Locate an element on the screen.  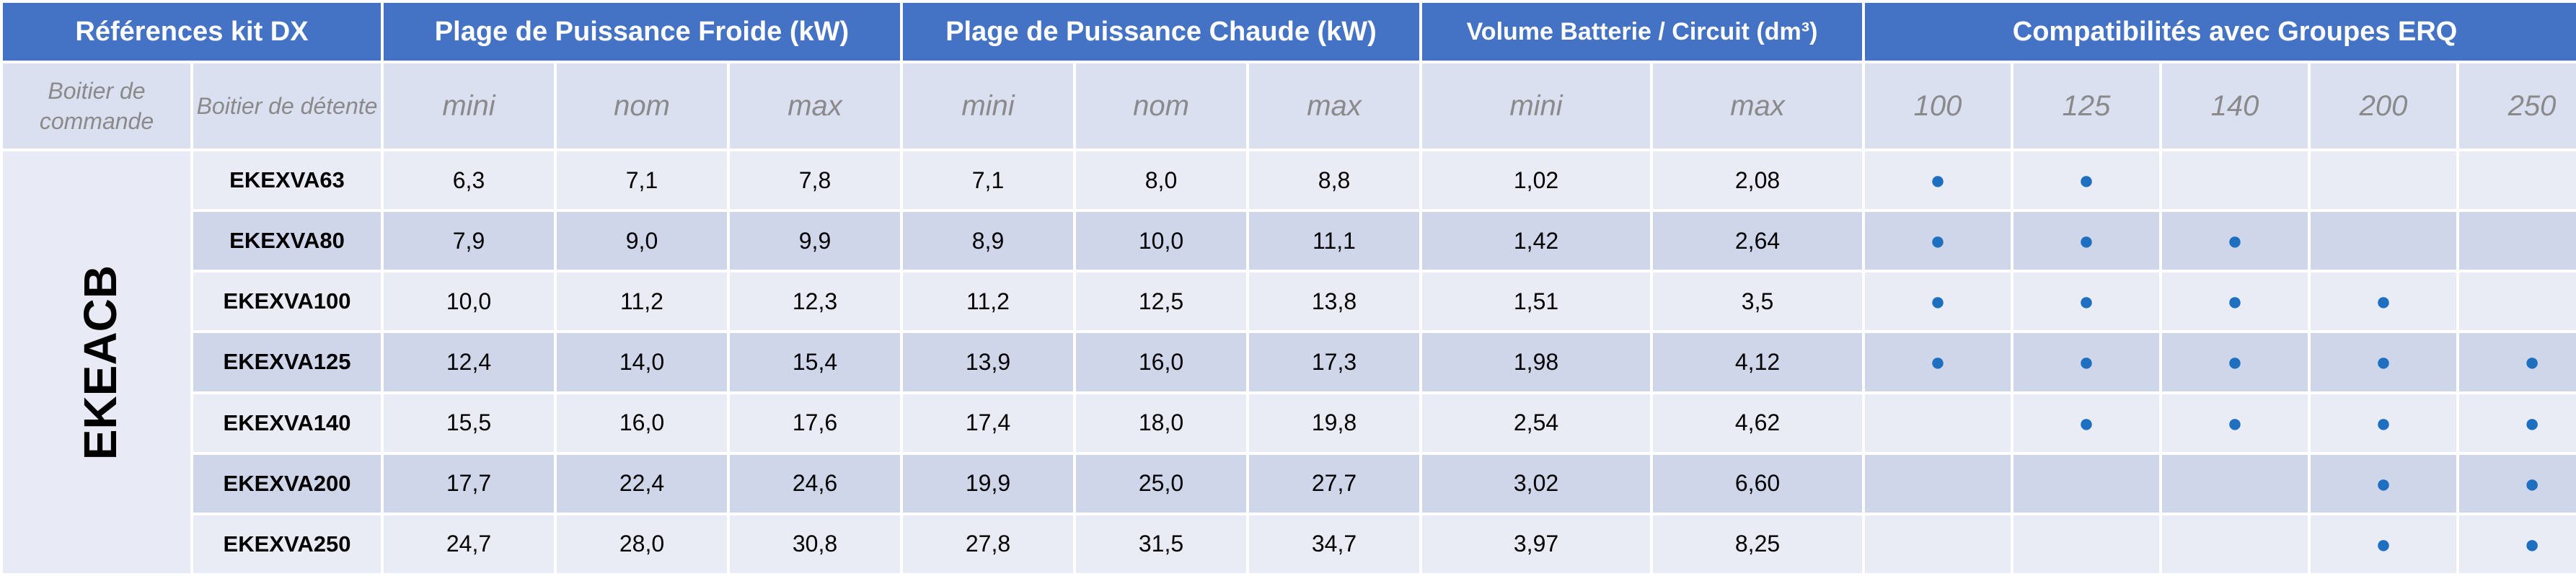
hot-value-cell: 19,8 is located at coordinates (1334, 423).